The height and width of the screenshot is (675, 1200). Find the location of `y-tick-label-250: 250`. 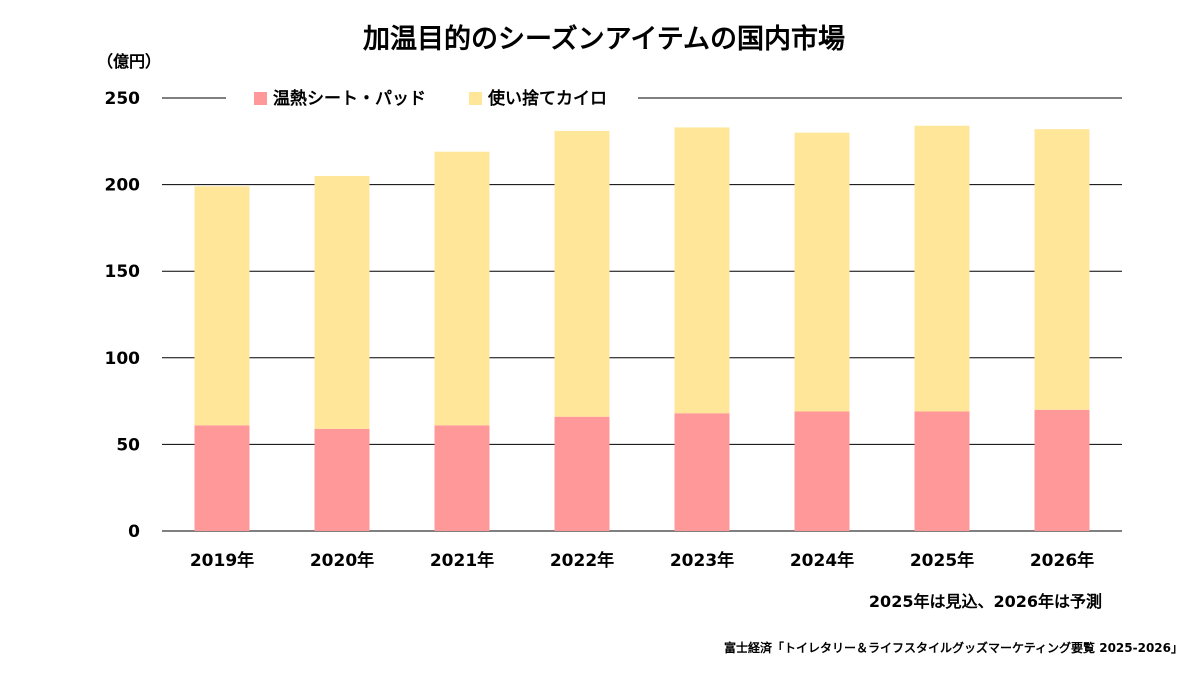

y-tick-label-250: 250 is located at coordinates (123, 99).